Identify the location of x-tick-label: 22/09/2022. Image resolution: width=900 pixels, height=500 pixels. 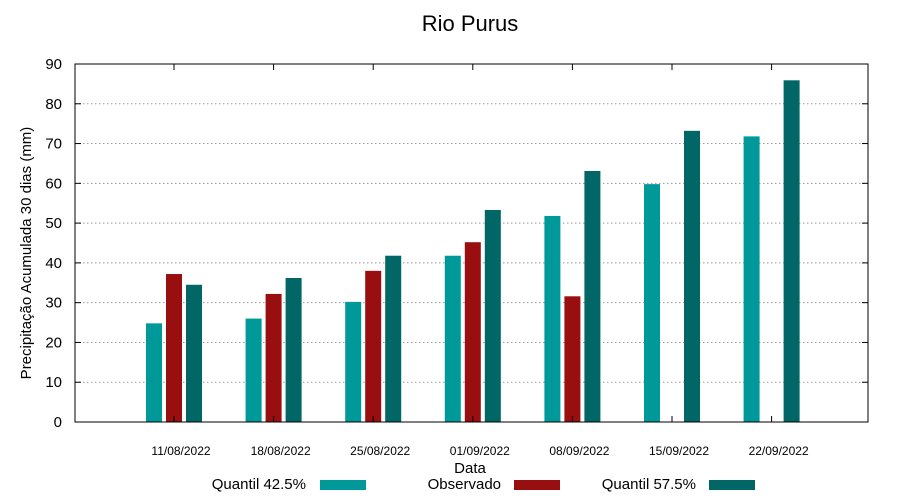
(779, 451).